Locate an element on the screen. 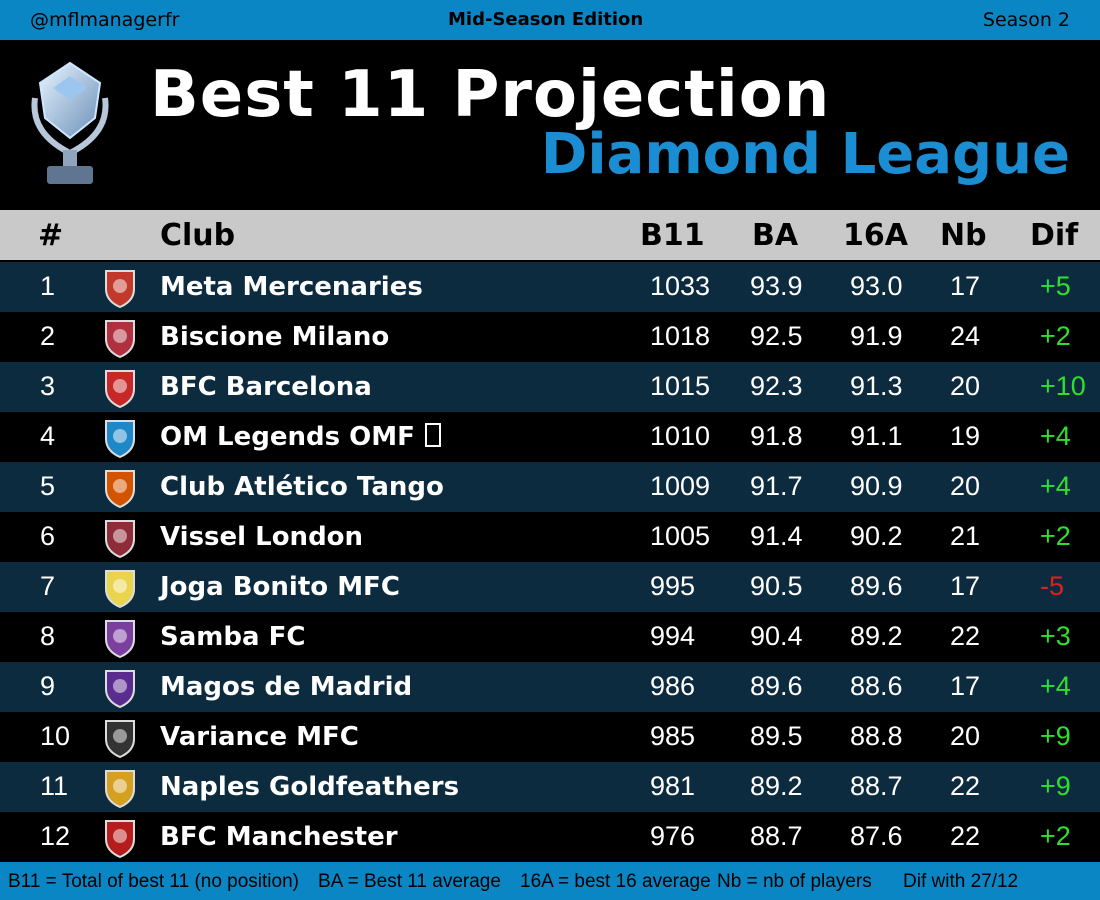 The width and height of the screenshot is (1100, 900). edition: Mid-Season Edition is located at coordinates (546, 19).